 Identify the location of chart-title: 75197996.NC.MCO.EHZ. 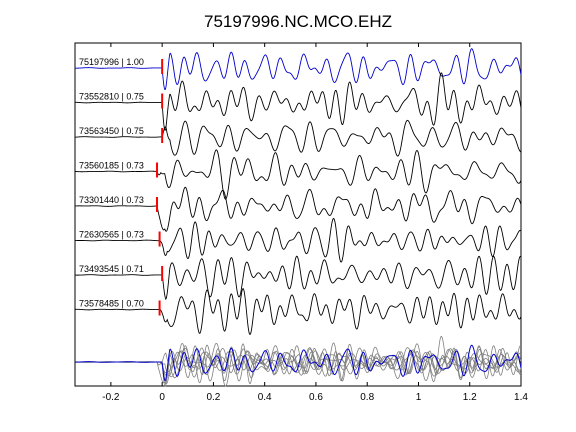
(298, 21).